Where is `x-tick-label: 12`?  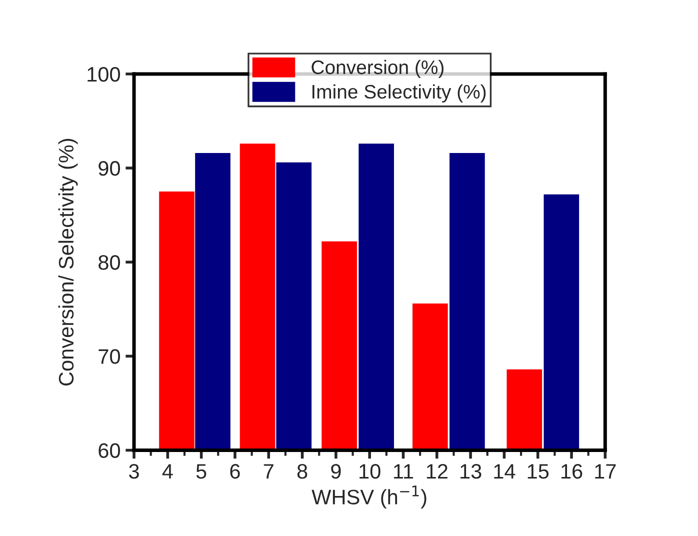
x-tick-label: 12 is located at coordinates (437, 471).